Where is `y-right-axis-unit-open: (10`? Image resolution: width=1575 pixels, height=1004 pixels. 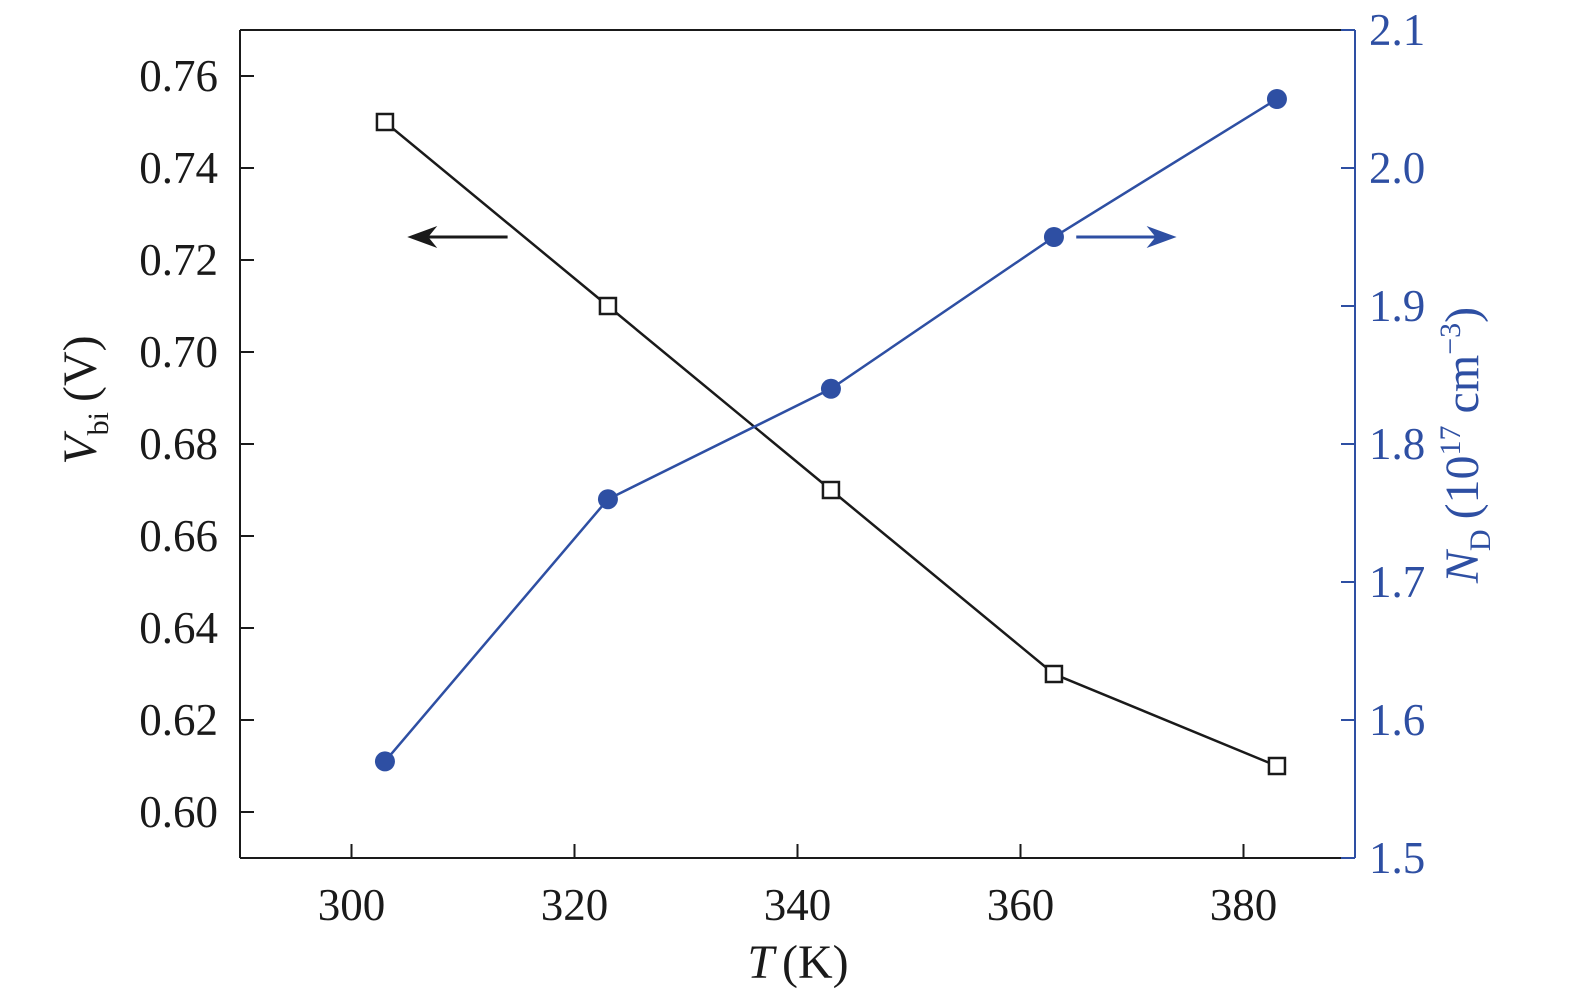 y-right-axis-unit-open: (10 is located at coordinates (1462, 487).